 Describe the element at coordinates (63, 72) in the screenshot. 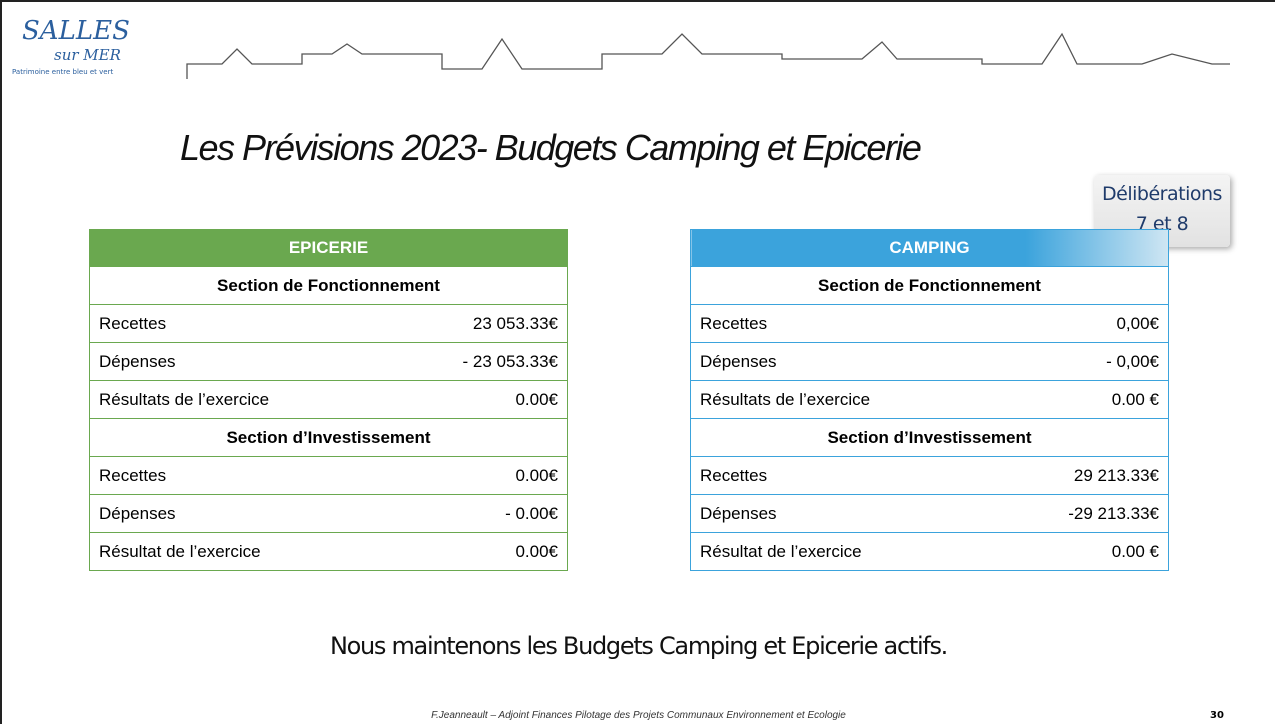

I see `logo-tagline: Patrimoine entre bleu et vert` at that location.